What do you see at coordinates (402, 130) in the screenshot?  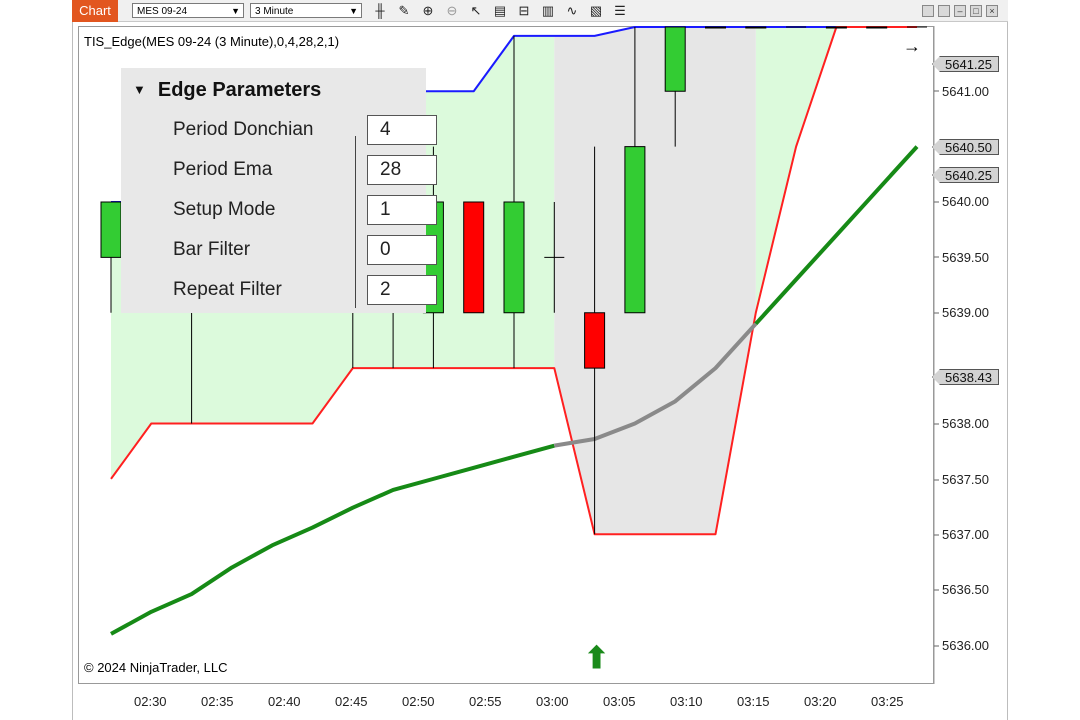 I see `param-value-field: 4` at bounding box center [402, 130].